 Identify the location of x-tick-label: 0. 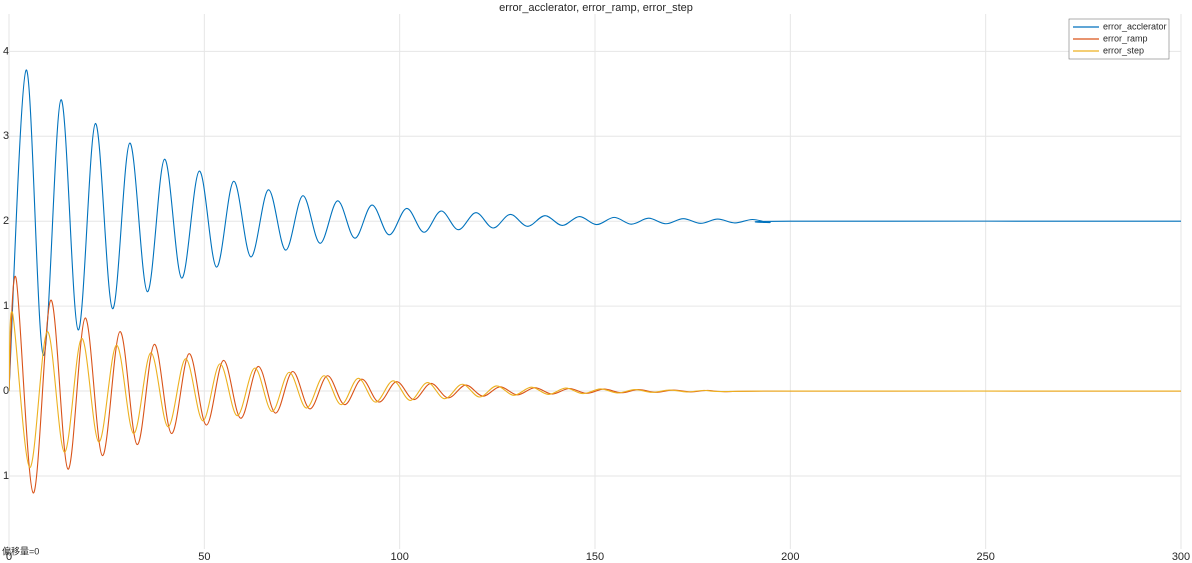
(9, 557).